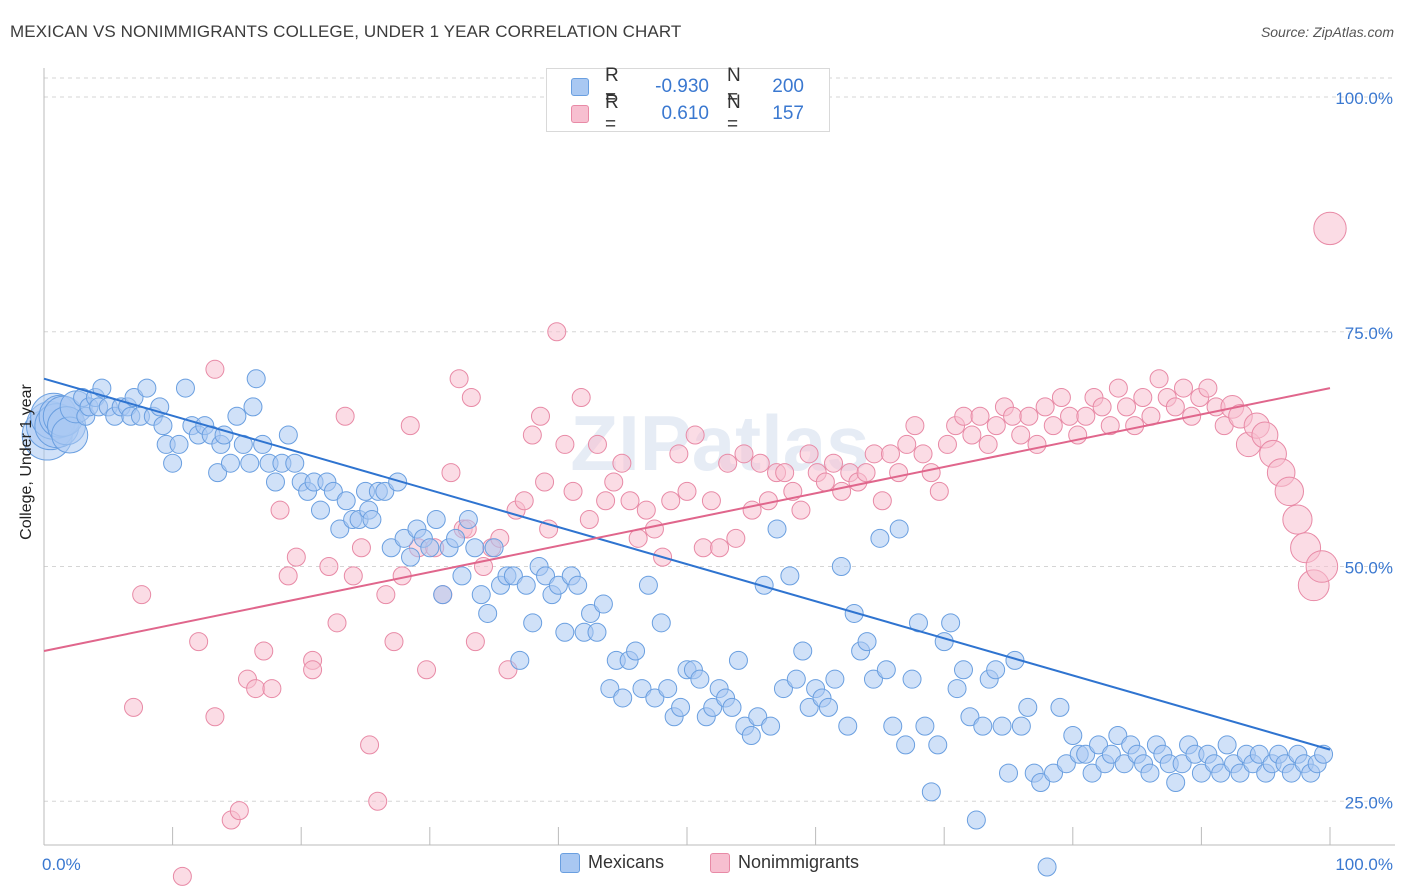 This screenshot has width=1406, height=892. I want to click on legend-label: Nonimmigrants, so click(799, 862).